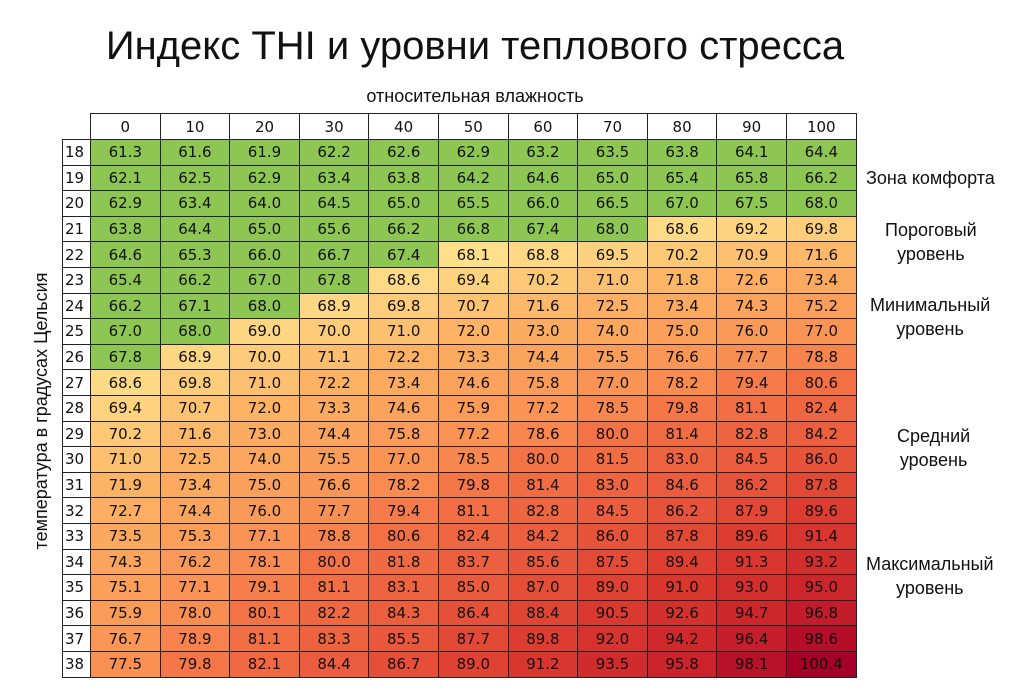  Describe the element at coordinates (931, 254) in the screenshot. I see `zone-threshold-line2: уровень` at that location.